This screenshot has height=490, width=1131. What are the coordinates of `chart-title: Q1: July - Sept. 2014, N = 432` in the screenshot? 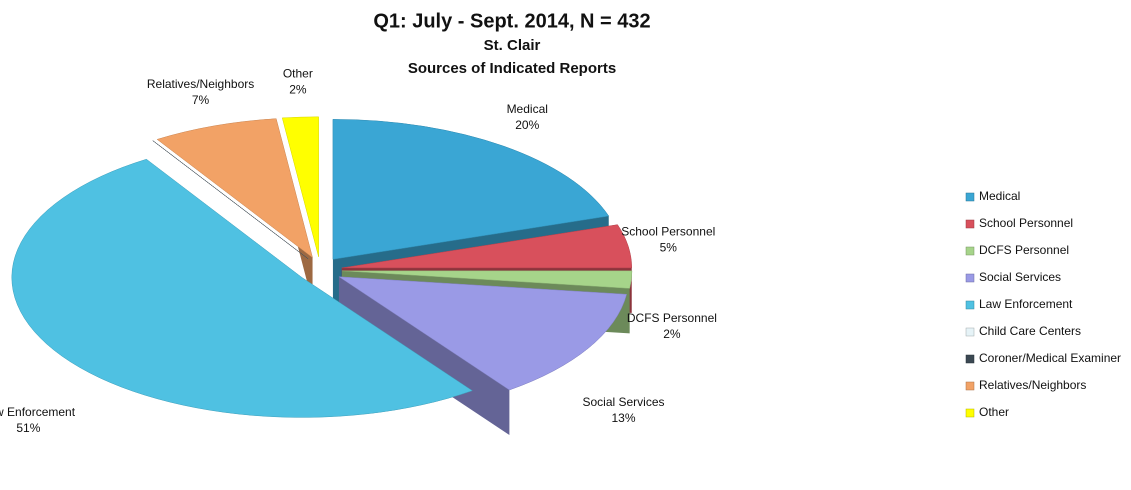 It's located at (511, 21).